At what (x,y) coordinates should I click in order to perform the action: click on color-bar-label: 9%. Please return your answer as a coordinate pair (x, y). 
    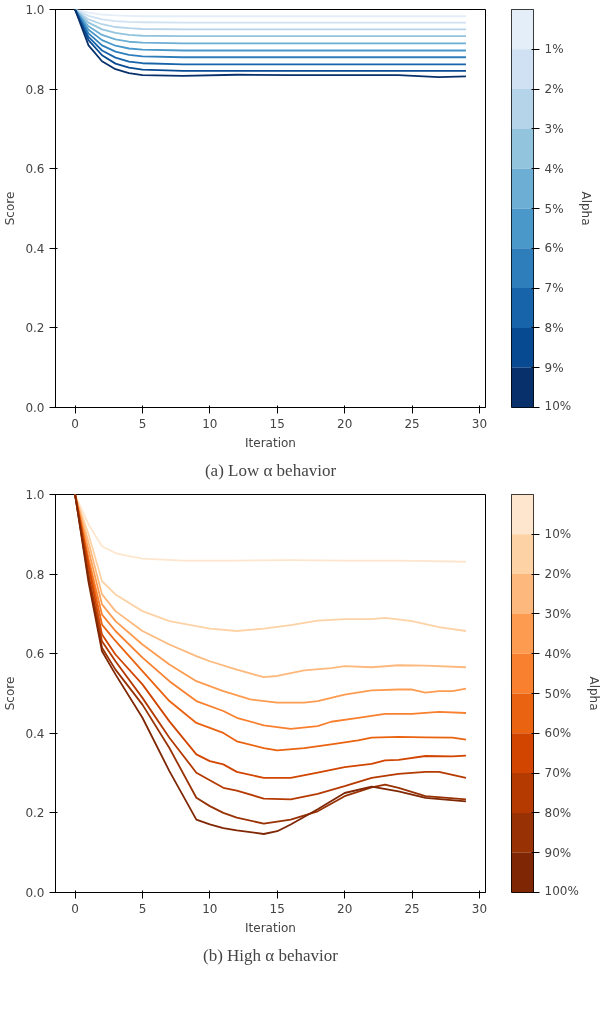
    Looking at the image, I should click on (554, 367).